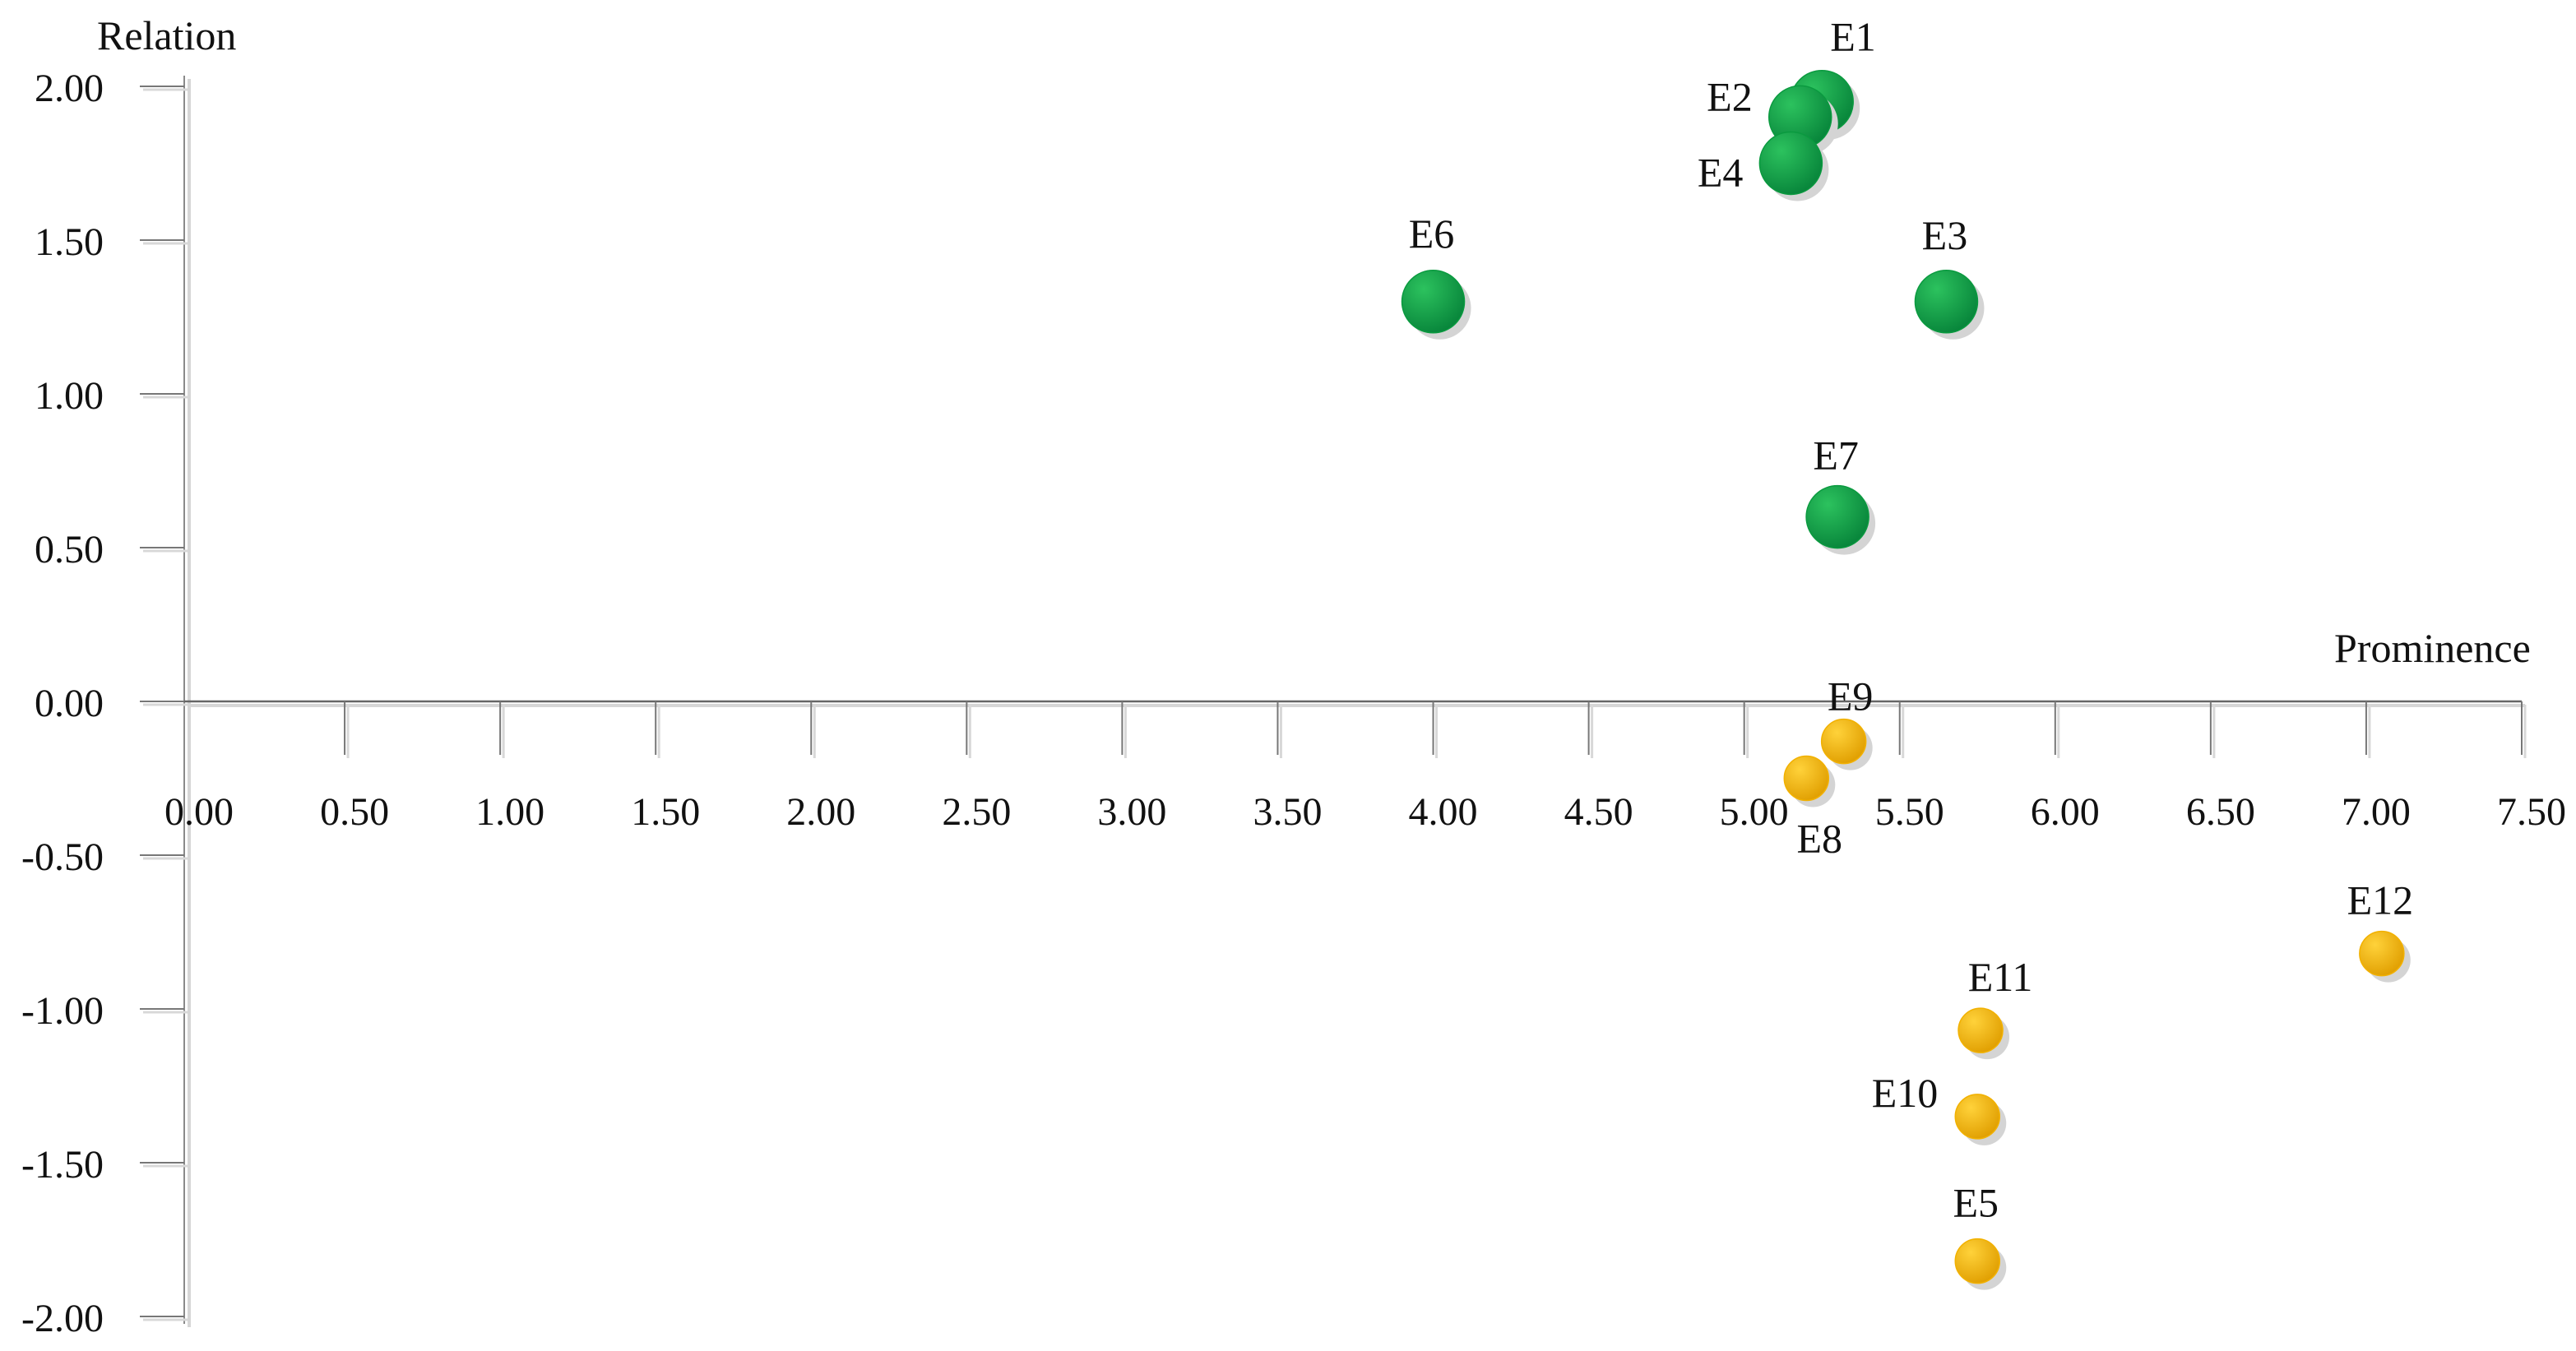  Describe the element at coordinates (1837, 516) in the screenshot. I see `point-e7` at that location.